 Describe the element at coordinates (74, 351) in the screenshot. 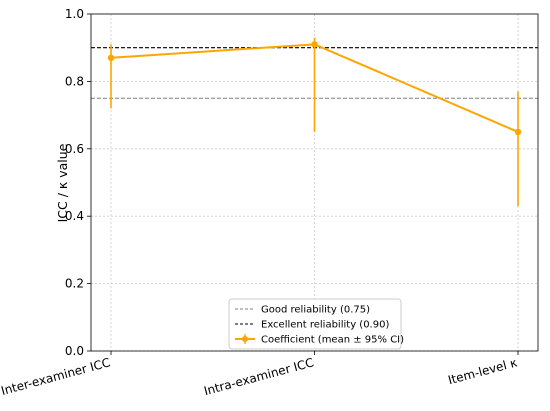

I see `y-tick-label: 0.0` at that location.